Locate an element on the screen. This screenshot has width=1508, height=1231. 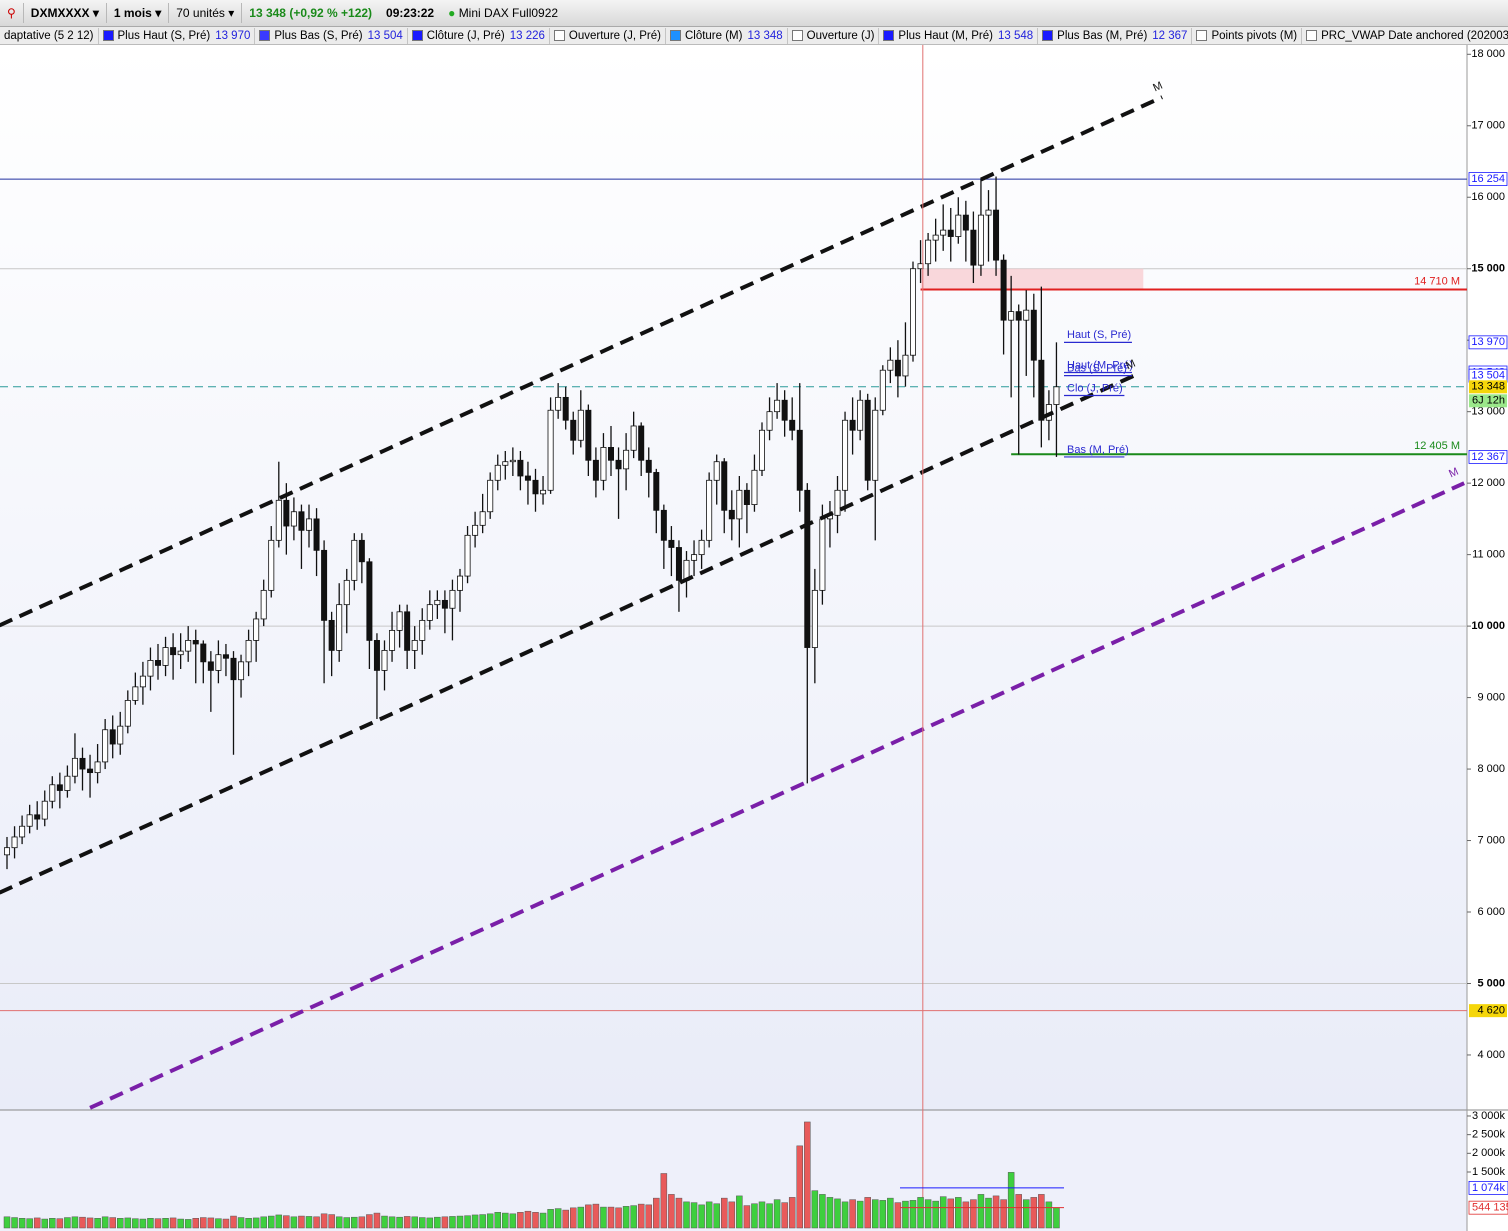
zone is located at coordinates (1032, 279).